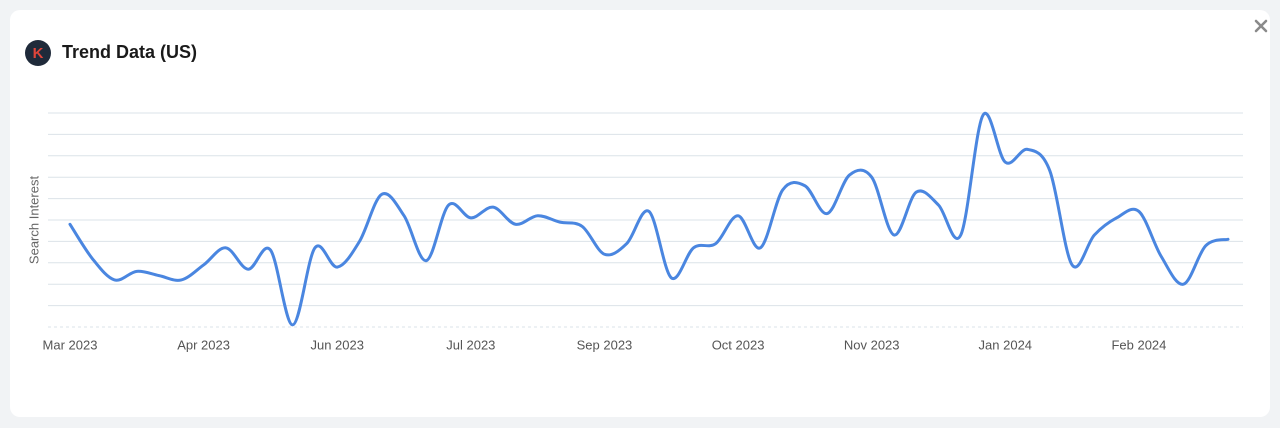  I want to click on logo: K, so click(38, 53).